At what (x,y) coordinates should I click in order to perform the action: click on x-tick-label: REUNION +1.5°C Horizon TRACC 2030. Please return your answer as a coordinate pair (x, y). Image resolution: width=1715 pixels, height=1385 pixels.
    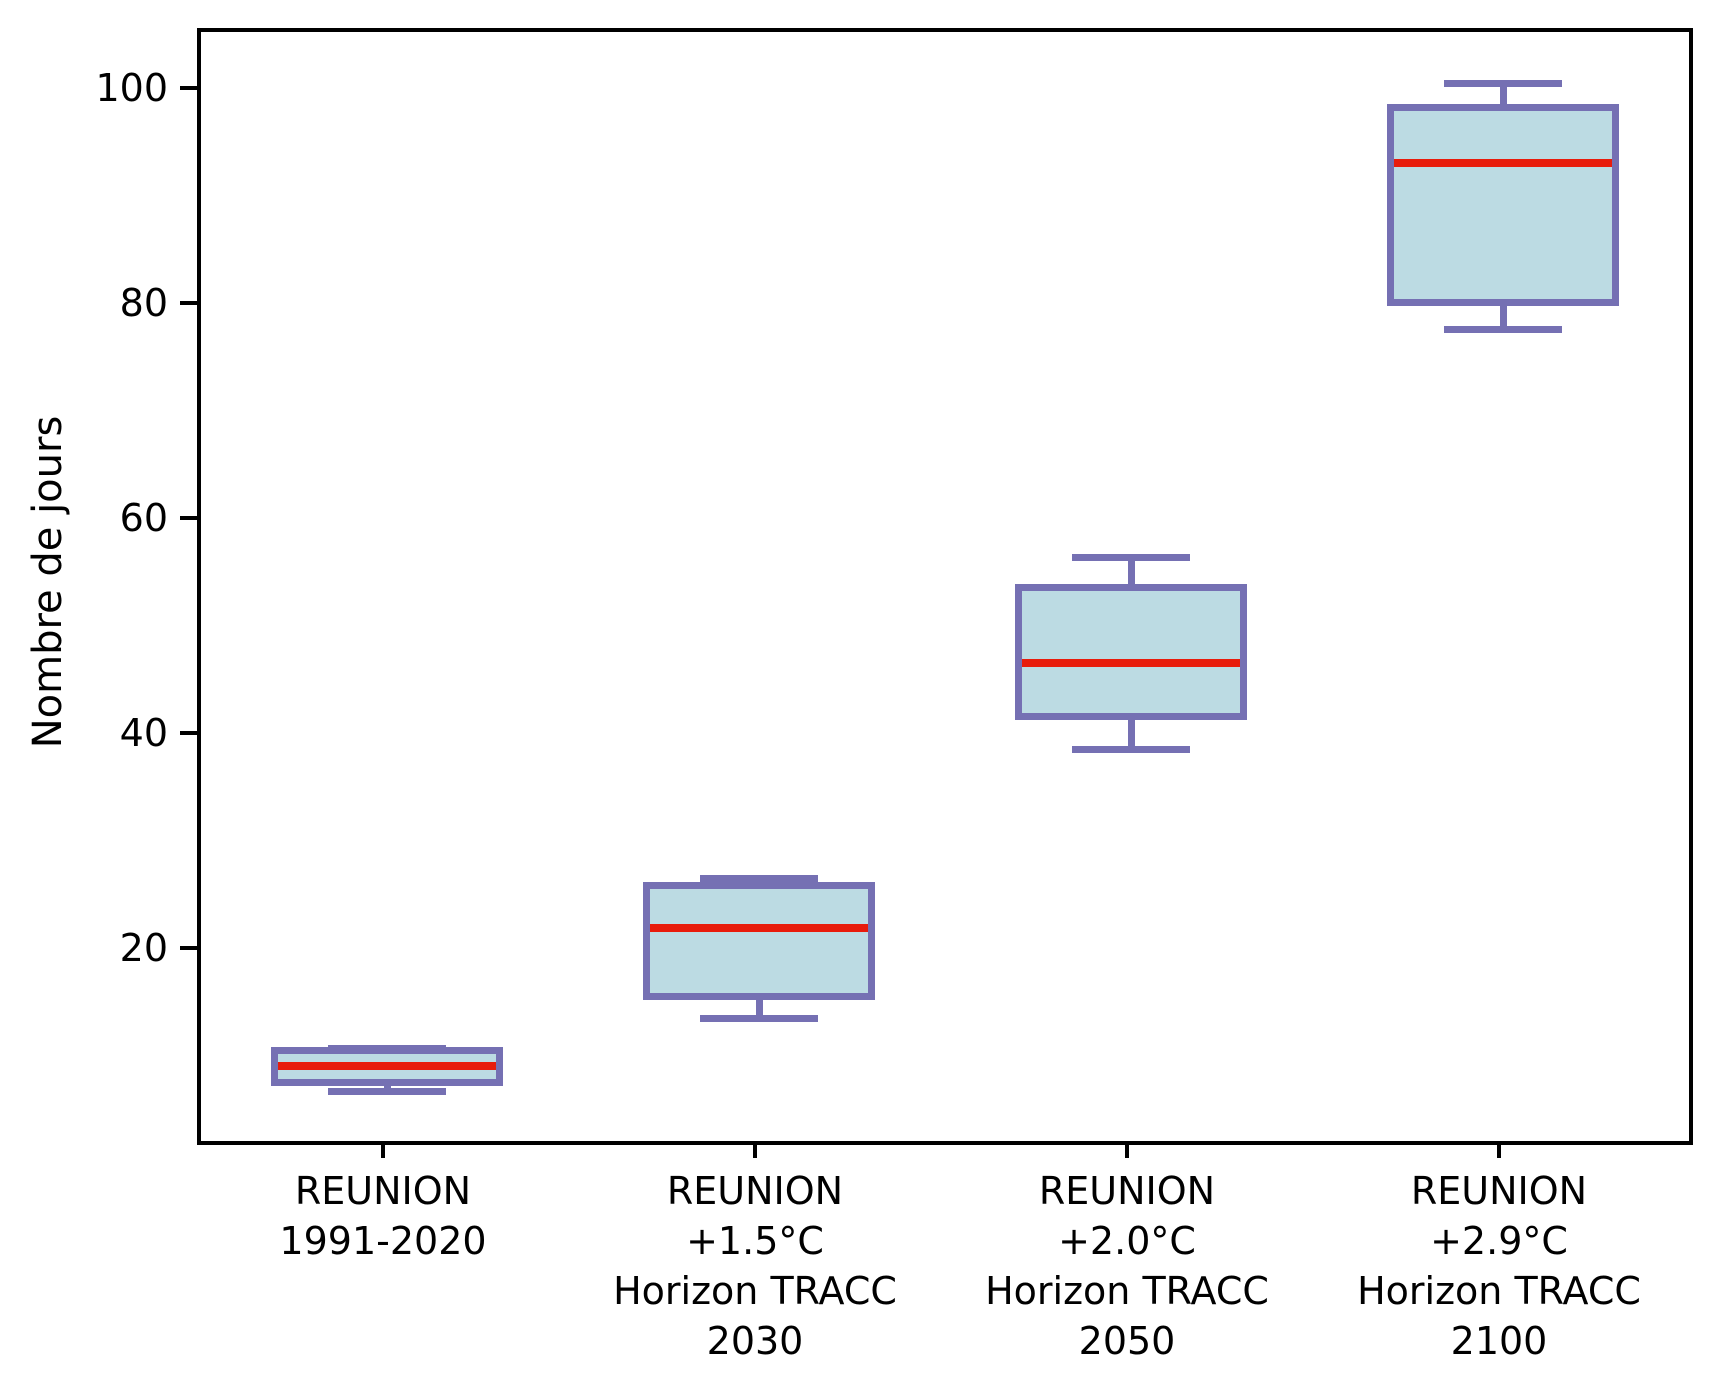
    Looking at the image, I should click on (755, 1266).